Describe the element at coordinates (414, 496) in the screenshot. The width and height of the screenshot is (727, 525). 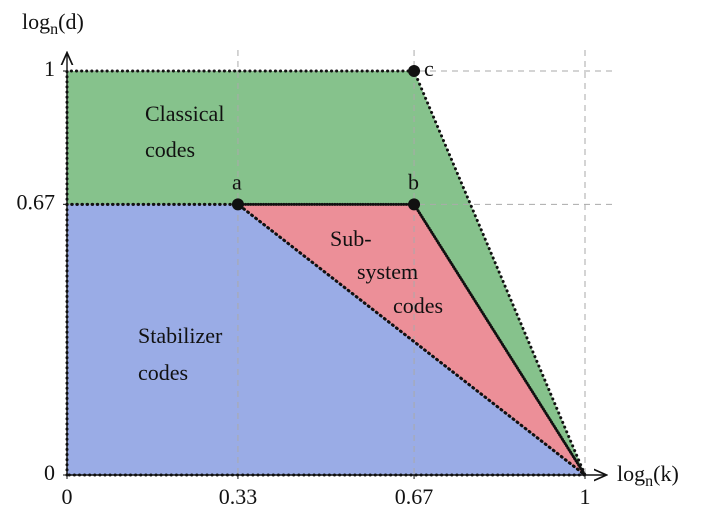
I see `x-tick-label: 0.67` at that location.